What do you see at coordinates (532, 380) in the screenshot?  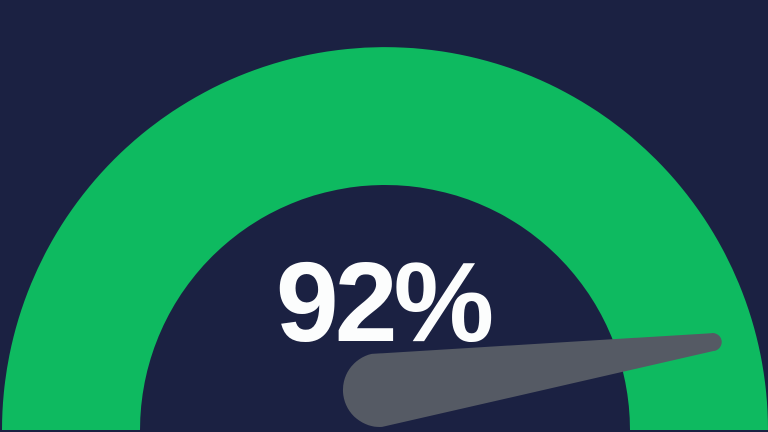 I see `gauge-needle` at bounding box center [532, 380].